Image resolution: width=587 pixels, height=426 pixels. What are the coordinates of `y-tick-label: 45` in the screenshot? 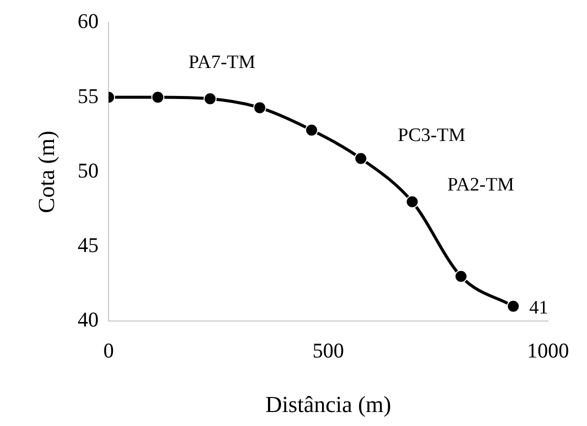 It's located at (88, 245).